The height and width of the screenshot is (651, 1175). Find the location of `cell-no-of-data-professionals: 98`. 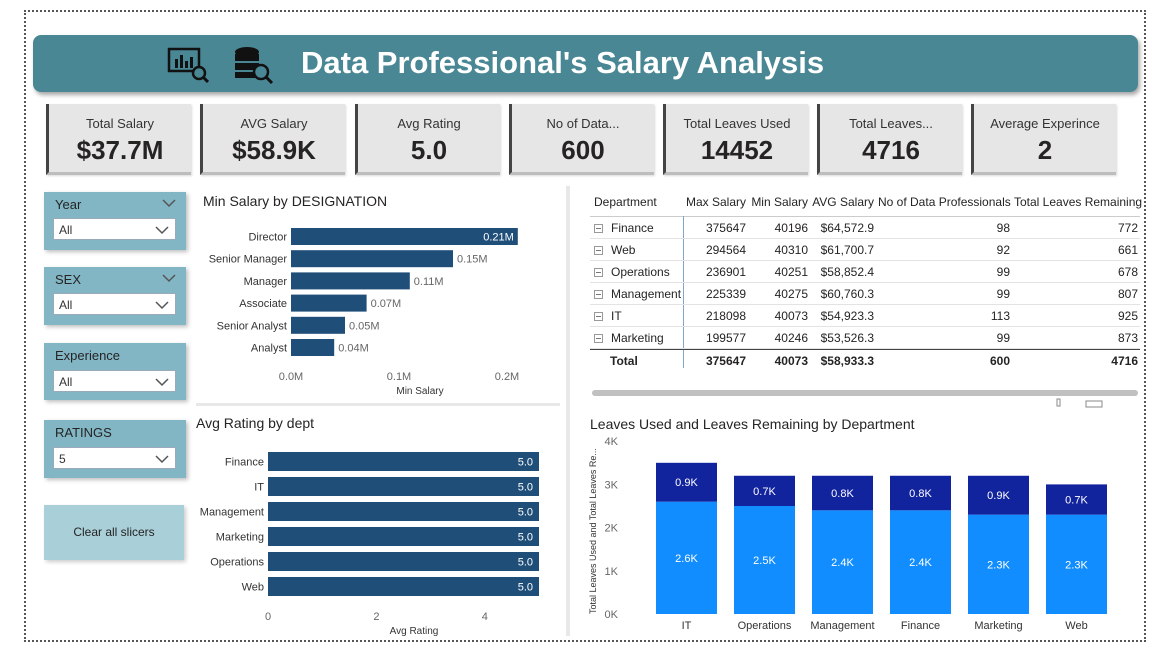

cell-no-of-data-professionals: 98 is located at coordinates (1003, 228).